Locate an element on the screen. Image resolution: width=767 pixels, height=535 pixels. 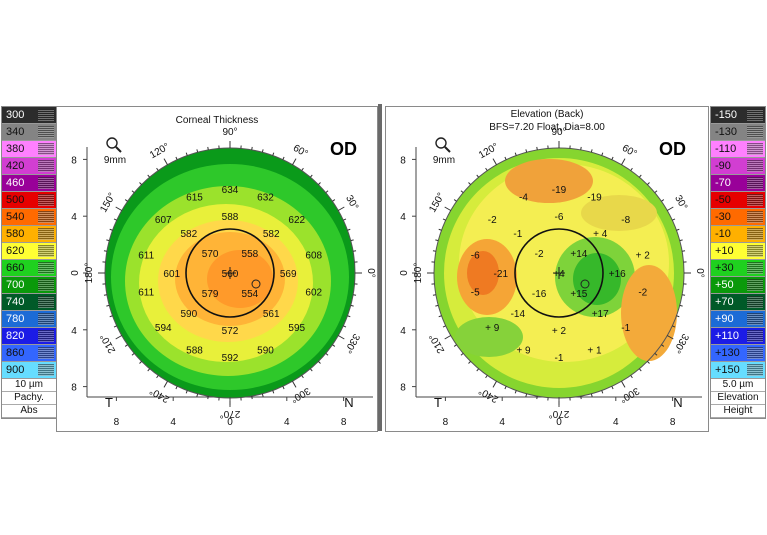
scale-type-label: Elevation is located at coordinates (738, 398).